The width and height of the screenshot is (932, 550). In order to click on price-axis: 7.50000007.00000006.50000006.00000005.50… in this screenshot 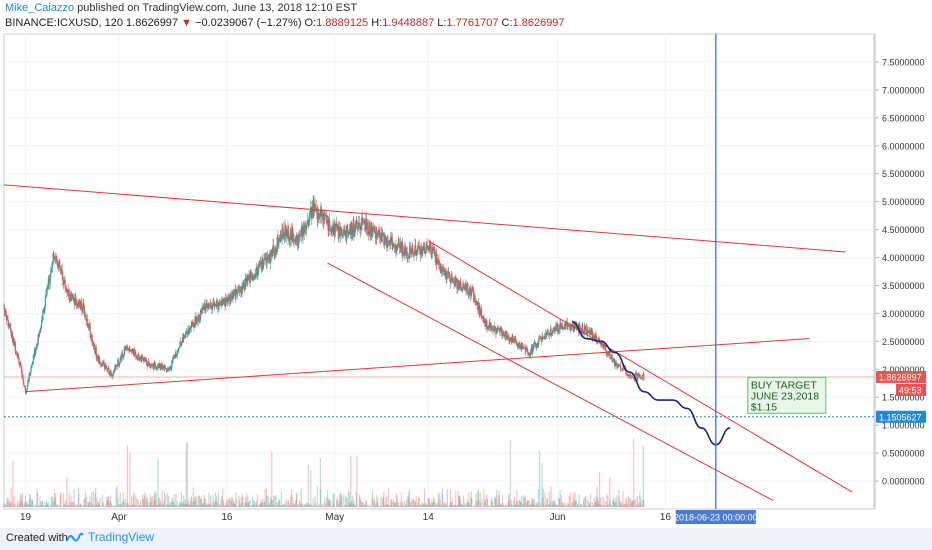, I will do `click(900, 272)`.